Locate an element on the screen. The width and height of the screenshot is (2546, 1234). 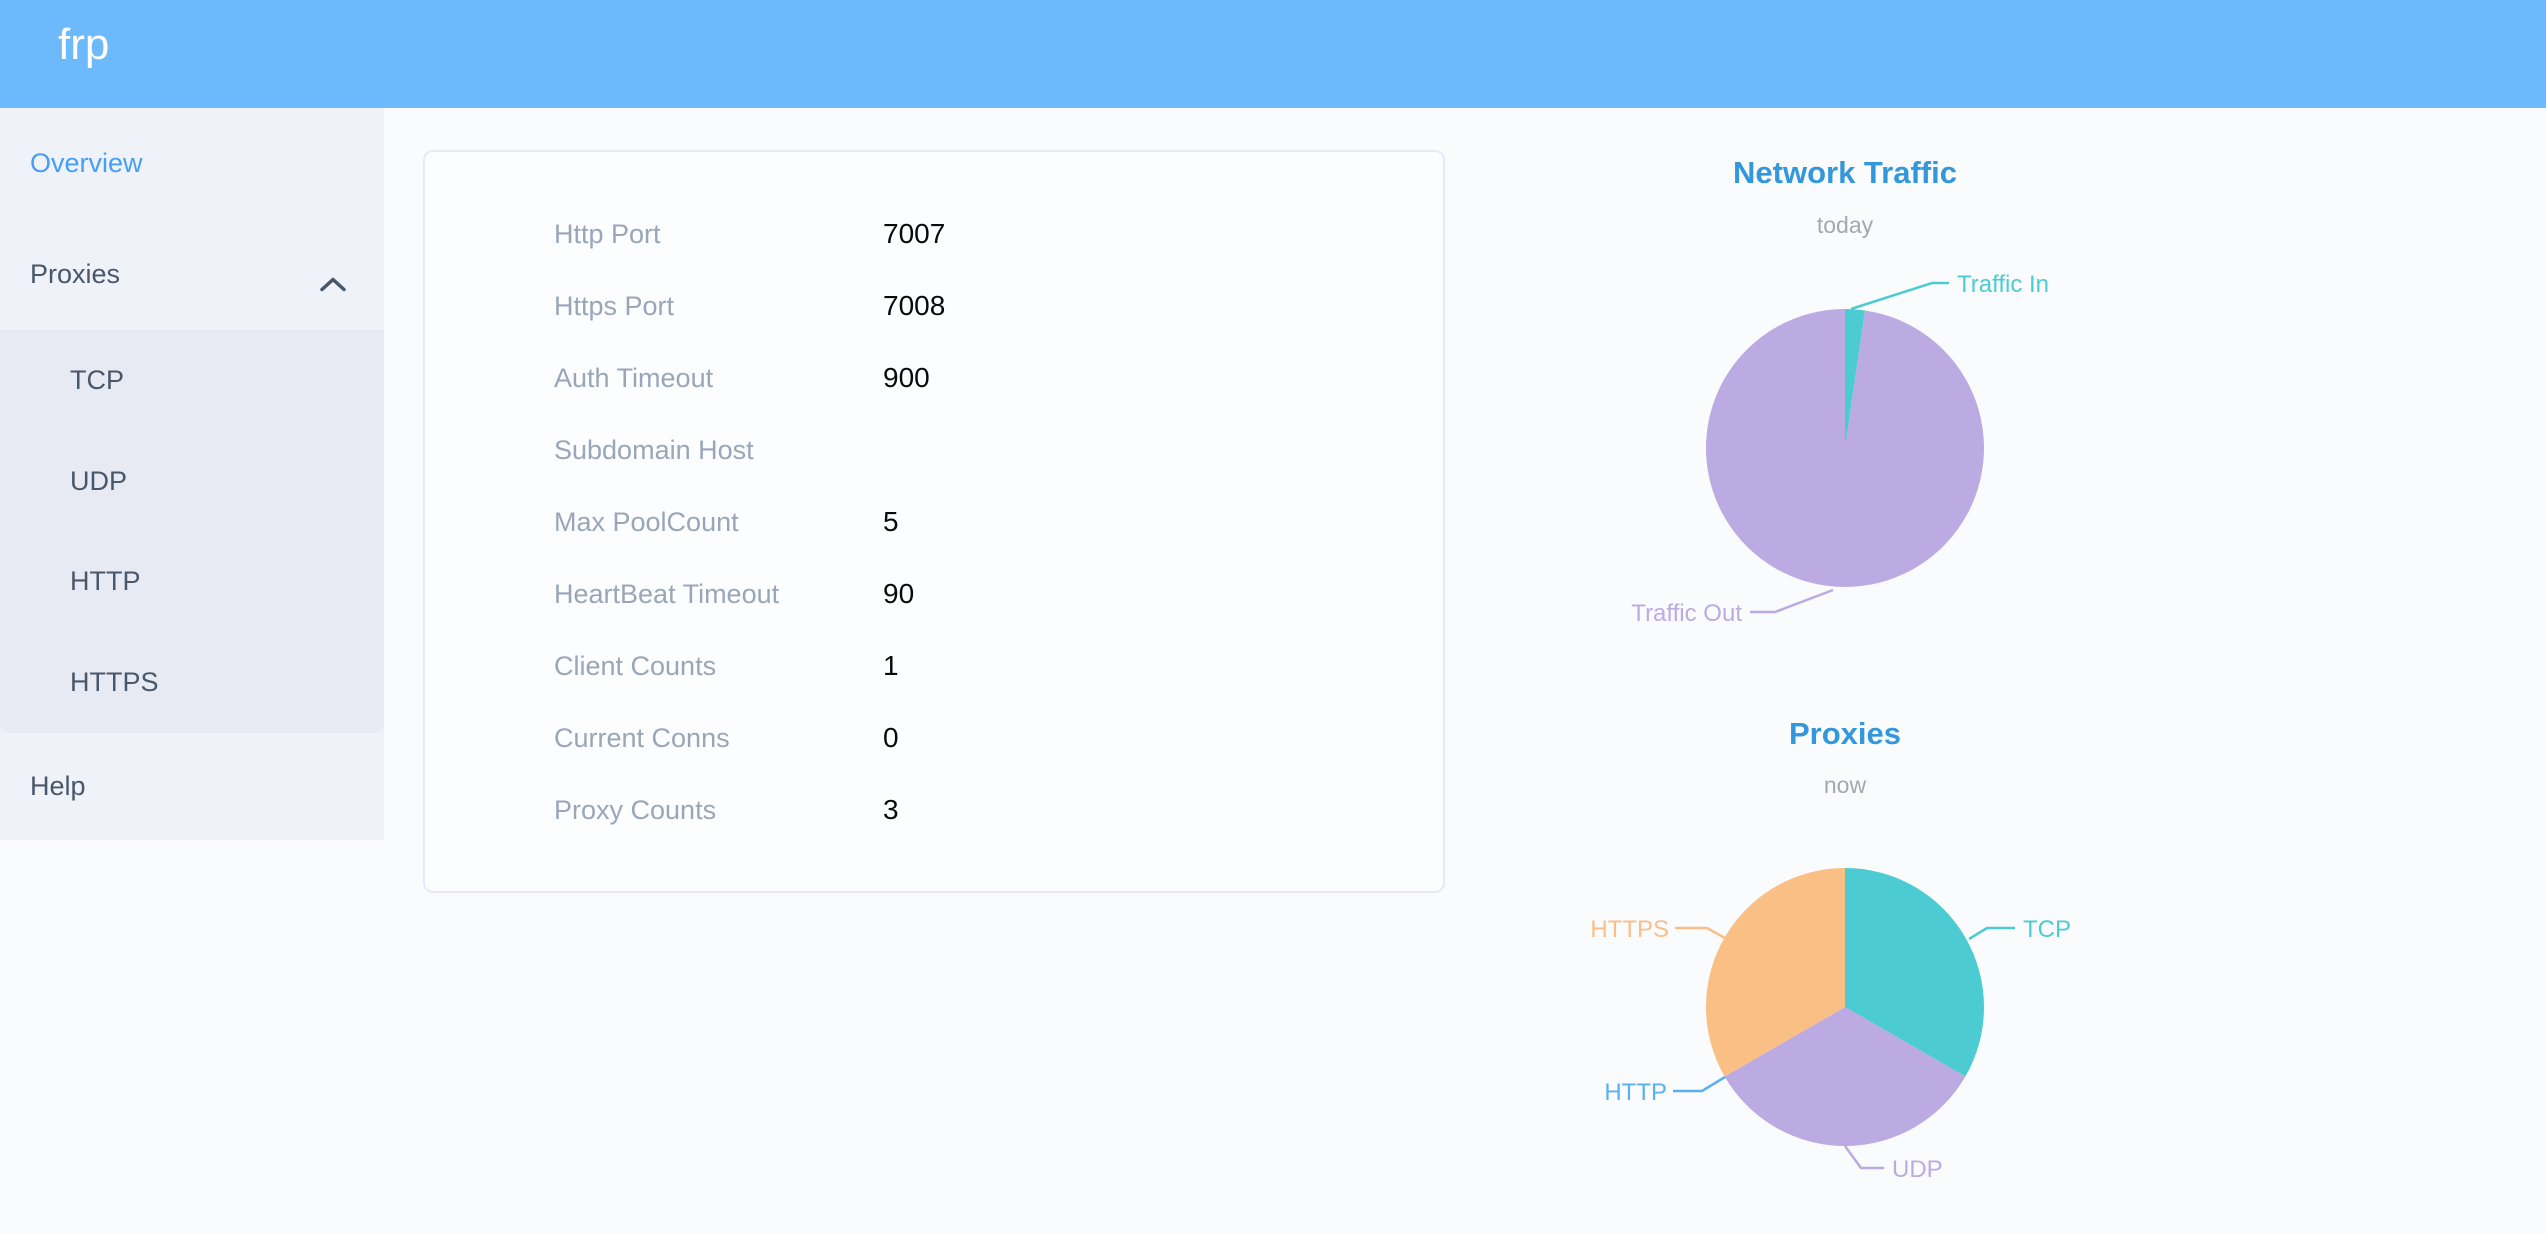
config-row: Proxy Counts 3 is located at coordinates (934, 810).